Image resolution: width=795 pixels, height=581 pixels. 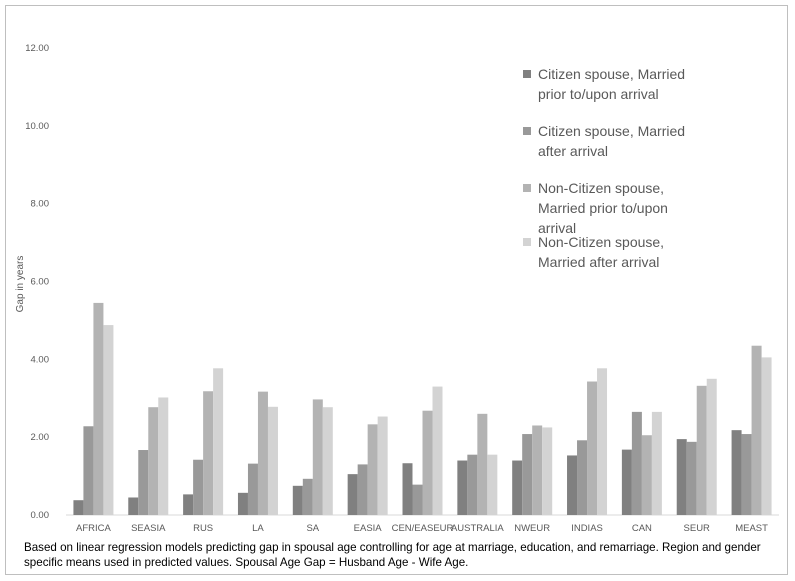 What do you see at coordinates (642, 528) in the screenshot?
I see `x-tick-label: CAN` at bounding box center [642, 528].